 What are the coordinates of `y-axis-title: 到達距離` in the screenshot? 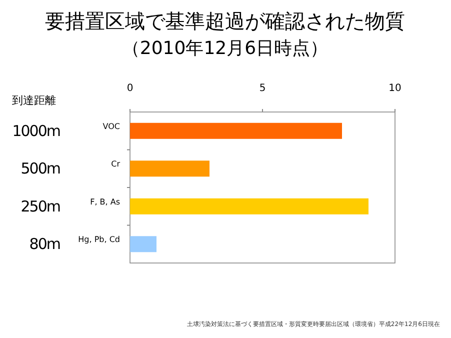 It's located at (34, 100).